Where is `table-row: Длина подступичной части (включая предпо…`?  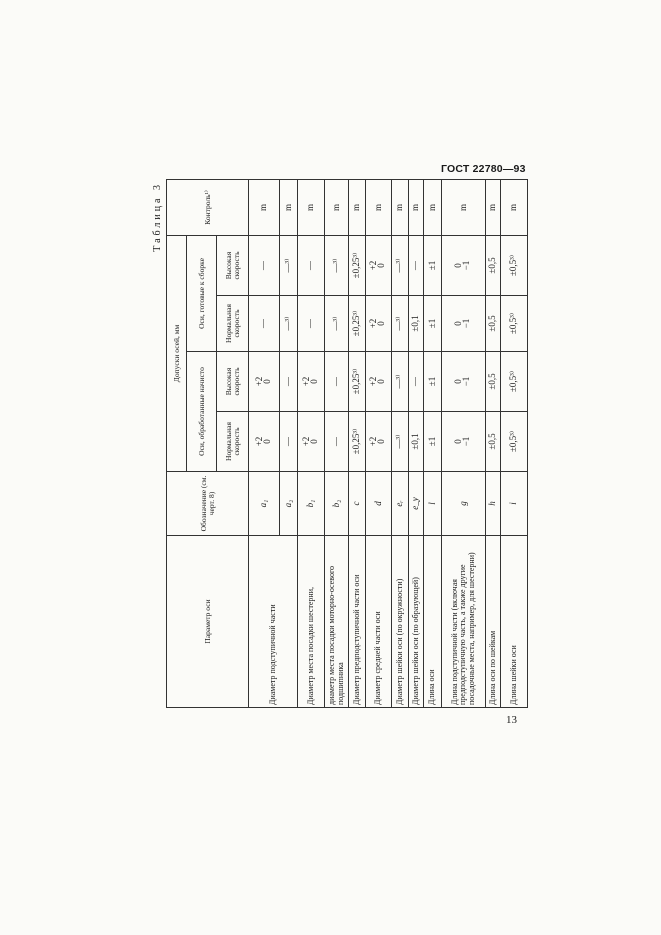
table-row: Длина подступичной части (включая предпо… is located at coordinates (463, 443).